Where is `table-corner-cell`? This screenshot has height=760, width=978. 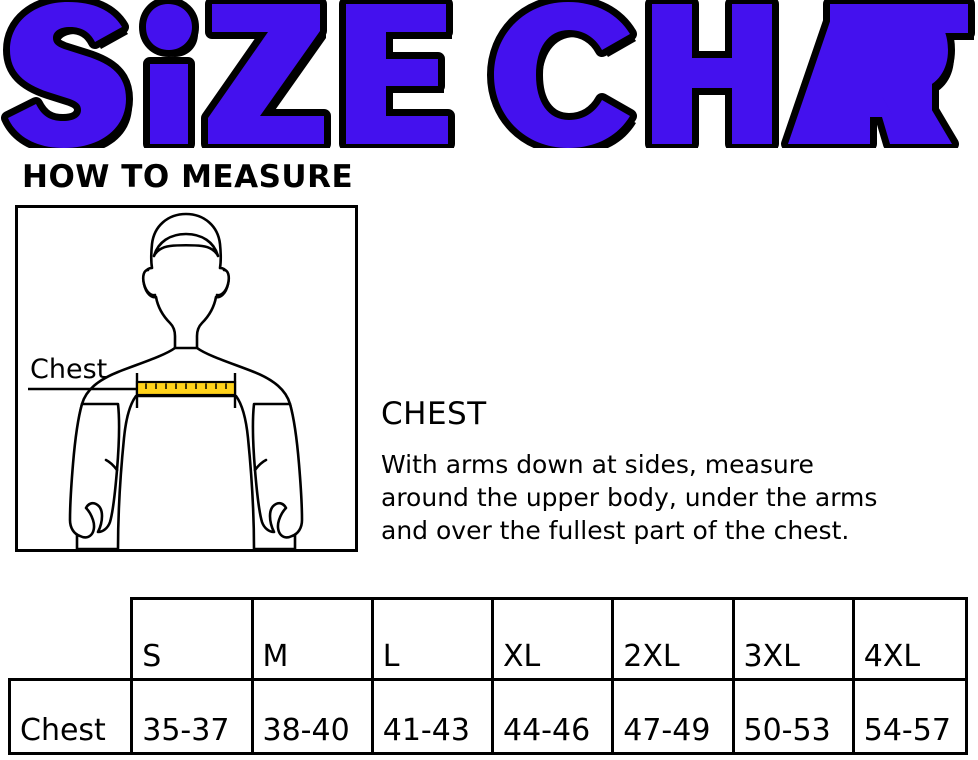
table-corner-cell is located at coordinates (71, 639).